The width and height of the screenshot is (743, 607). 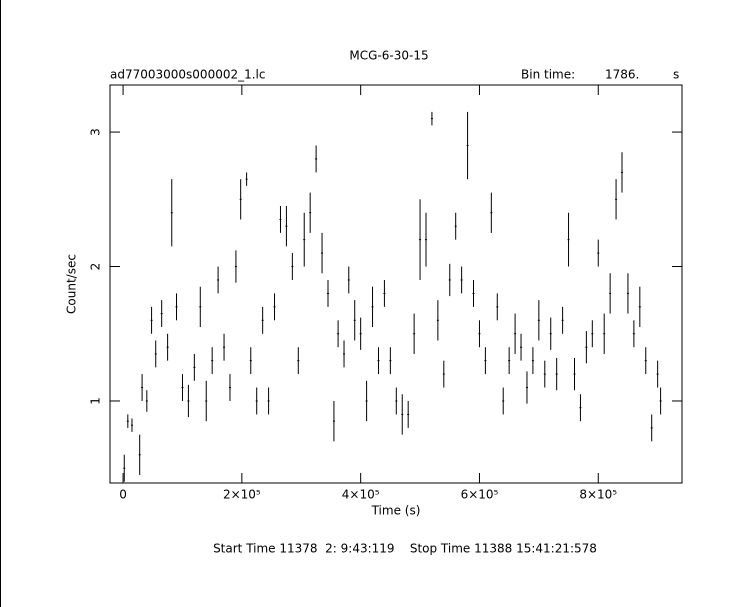 What do you see at coordinates (96, 132) in the screenshot?
I see `y-tick-label: 3` at bounding box center [96, 132].